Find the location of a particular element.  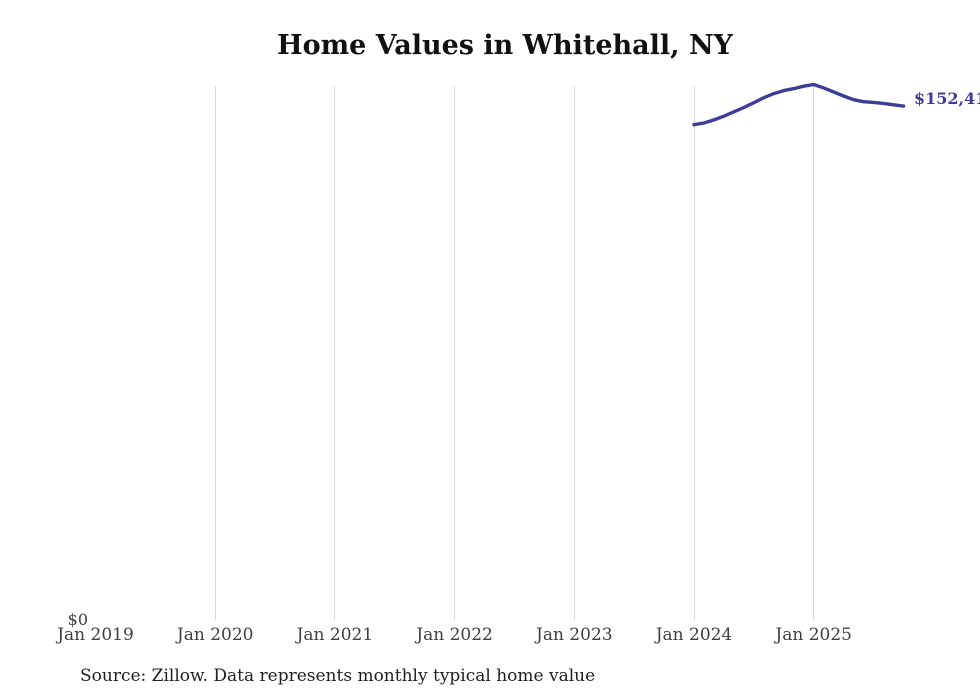

x-axis-tick-label: Jan 2025 is located at coordinates (813, 635).